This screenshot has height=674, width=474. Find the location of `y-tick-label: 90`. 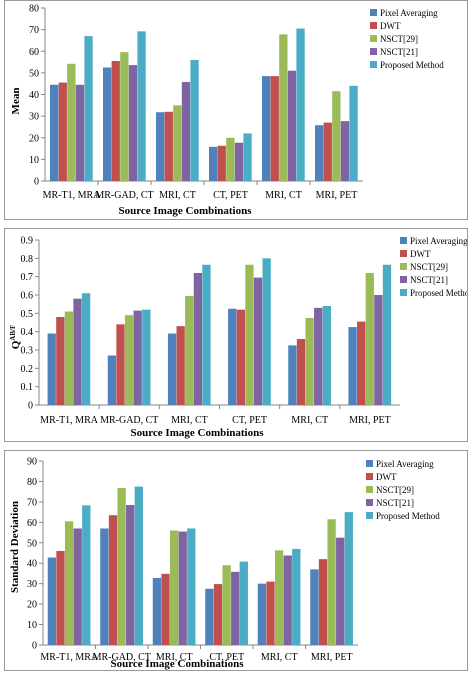

y-tick-label: 90 is located at coordinates (32, 462).